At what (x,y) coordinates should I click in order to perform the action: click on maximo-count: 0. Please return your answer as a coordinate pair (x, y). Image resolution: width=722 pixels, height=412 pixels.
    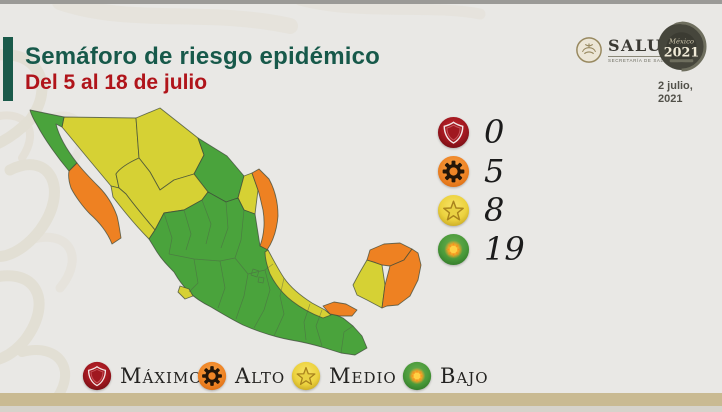
    Looking at the image, I should click on (494, 132).